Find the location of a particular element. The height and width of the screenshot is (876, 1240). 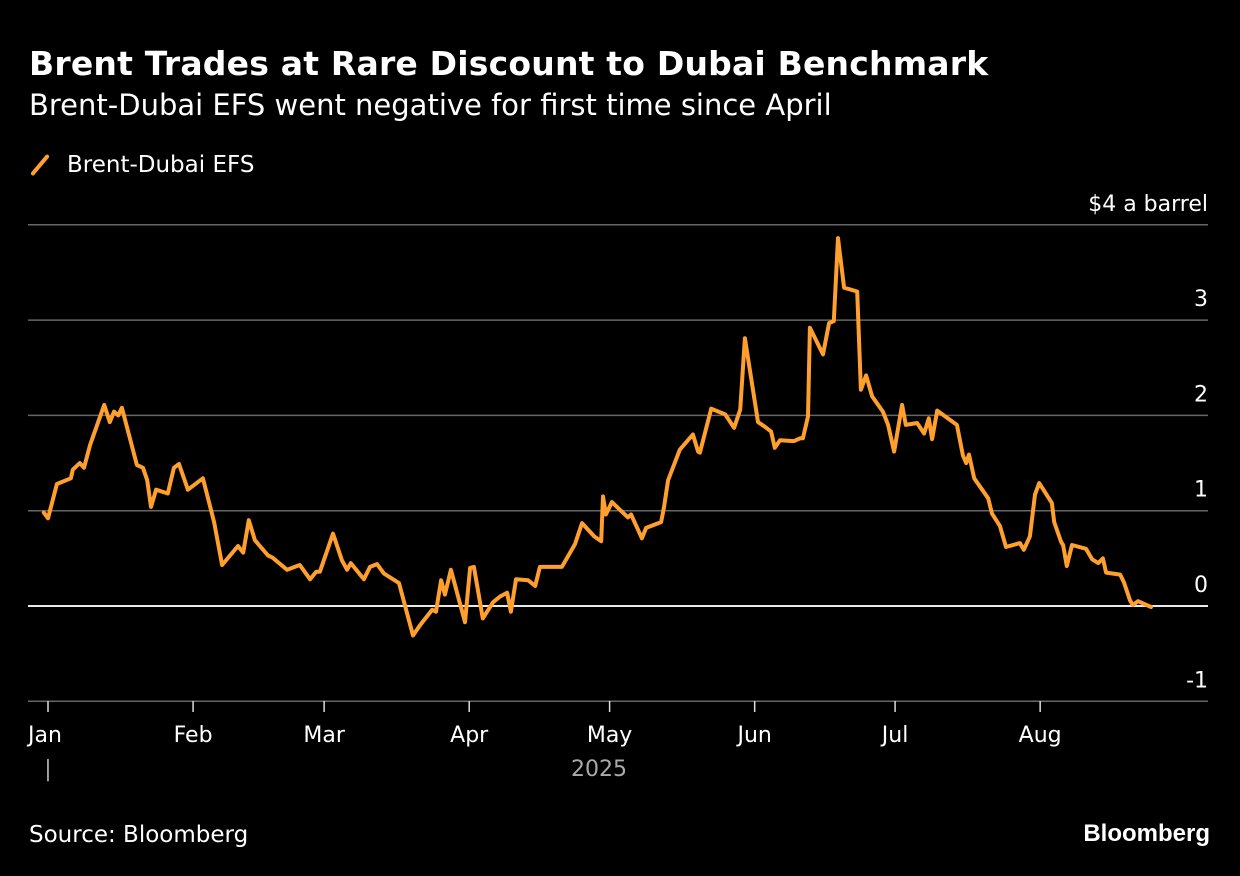

x-tick-label: Feb is located at coordinates (193, 735).